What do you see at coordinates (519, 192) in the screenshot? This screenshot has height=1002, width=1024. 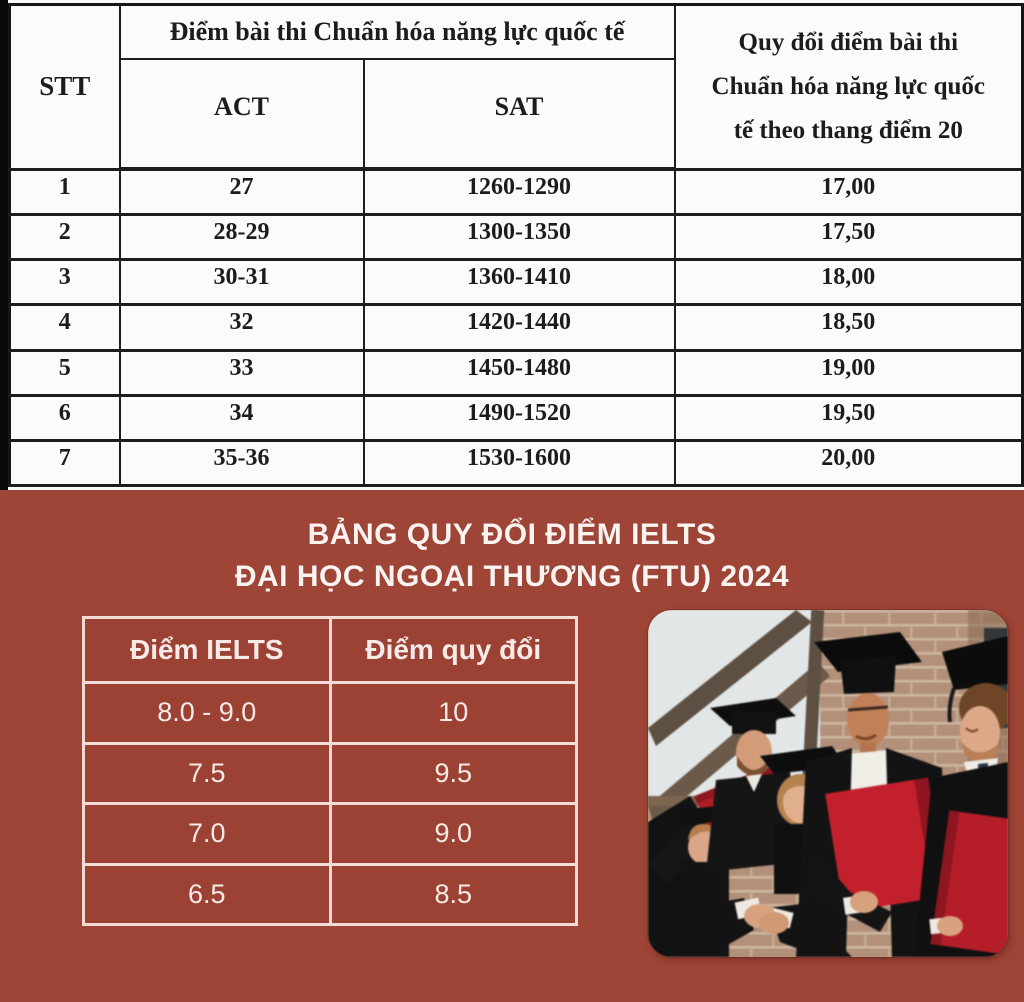 I see `cell-sat: 1260-1290` at bounding box center [519, 192].